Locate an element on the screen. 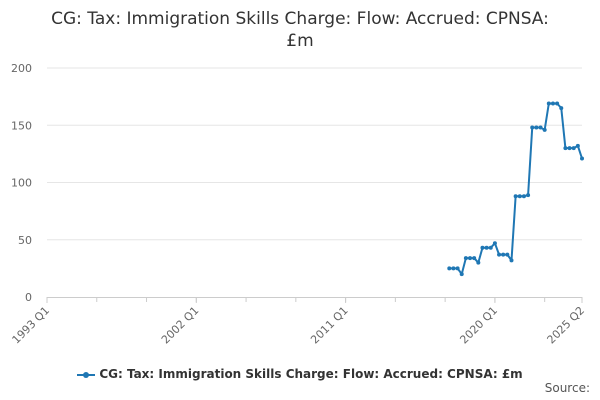  y-tick-label: 100 is located at coordinates (21, 183).